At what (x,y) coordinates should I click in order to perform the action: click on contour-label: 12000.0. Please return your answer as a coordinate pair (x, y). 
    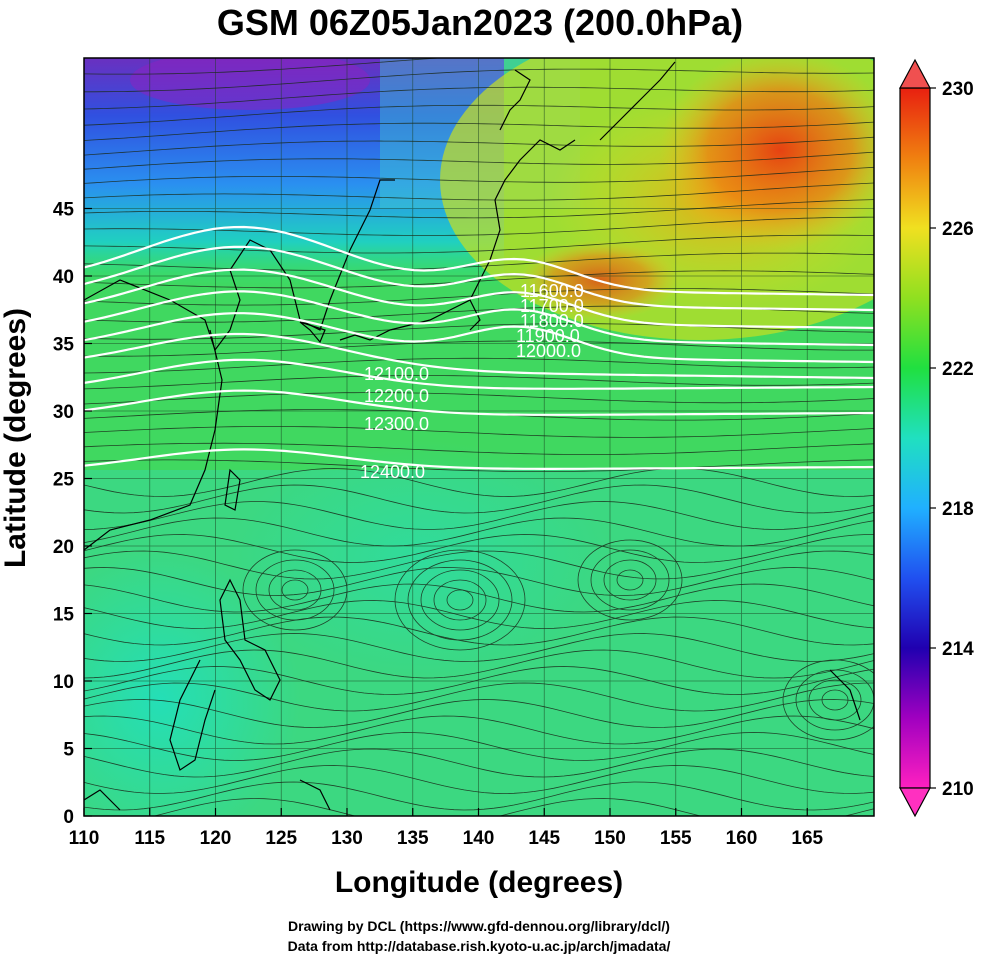
    Looking at the image, I should click on (548, 351).